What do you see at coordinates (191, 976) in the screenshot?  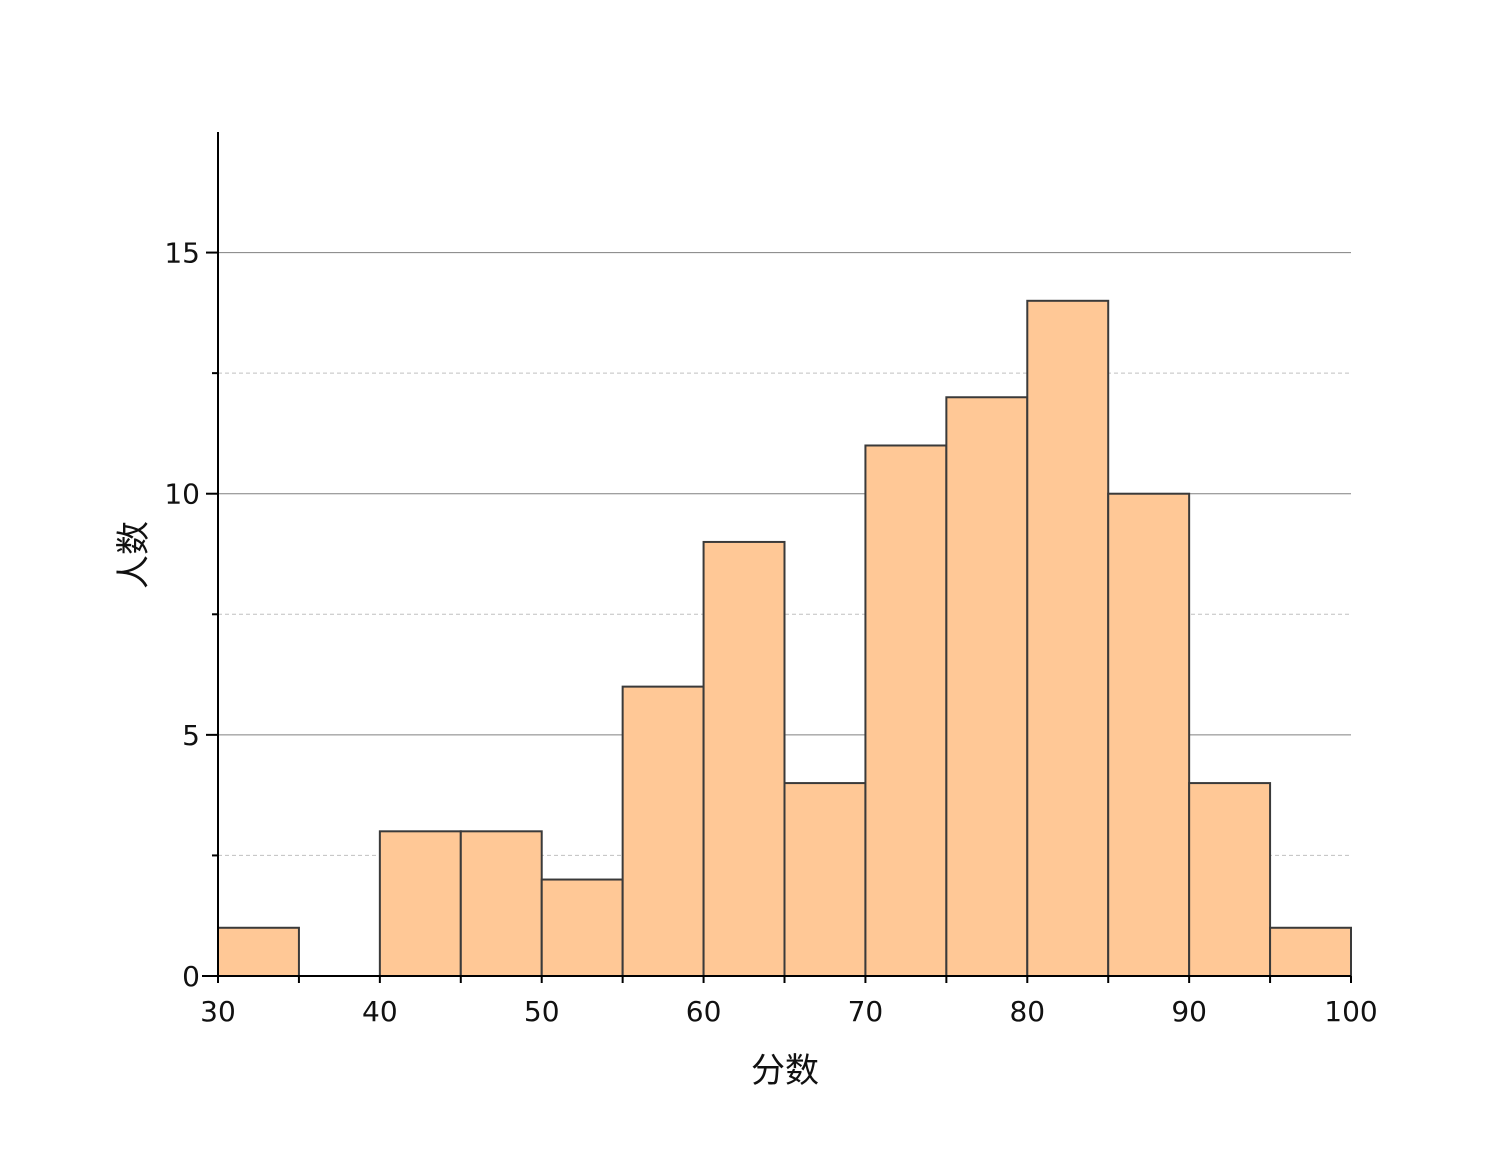 I see `y-tick-label: 0` at bounding box center [191, 976].